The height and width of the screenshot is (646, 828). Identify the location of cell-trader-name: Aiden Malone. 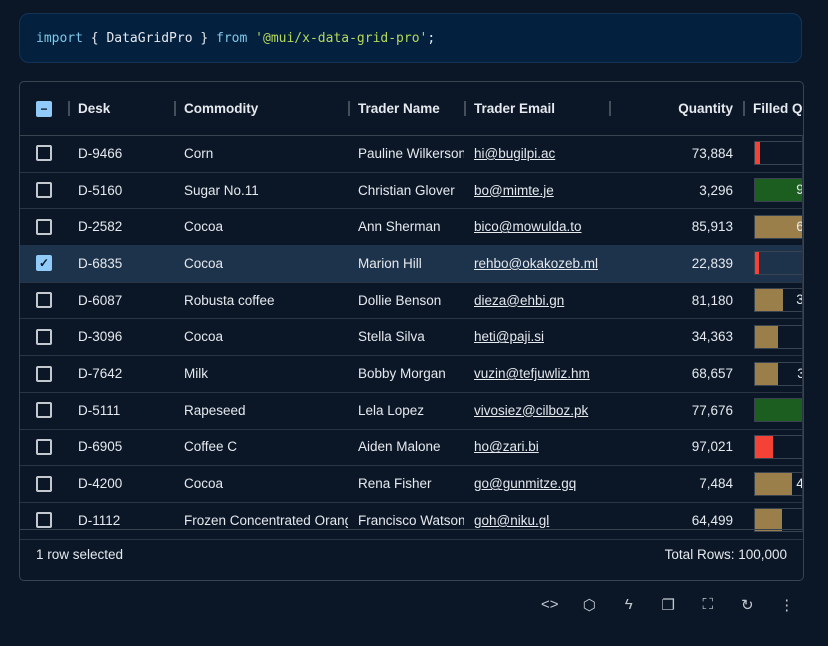
(399, 447).